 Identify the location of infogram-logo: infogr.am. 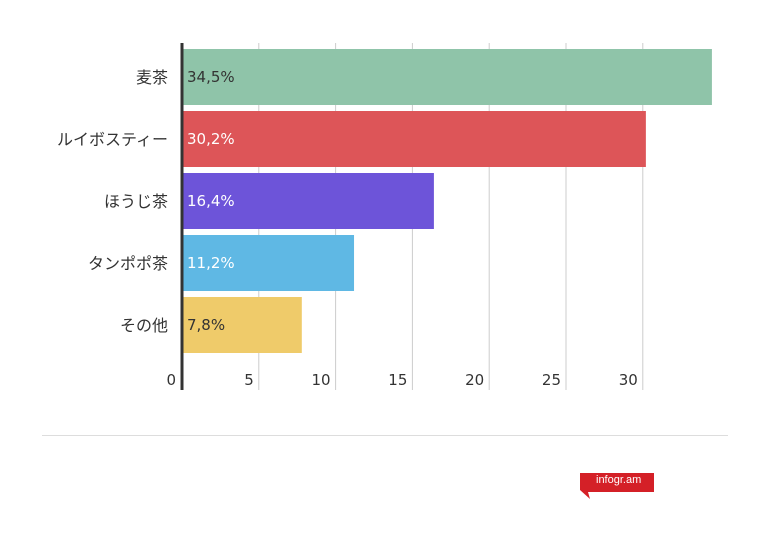
(616, 485).